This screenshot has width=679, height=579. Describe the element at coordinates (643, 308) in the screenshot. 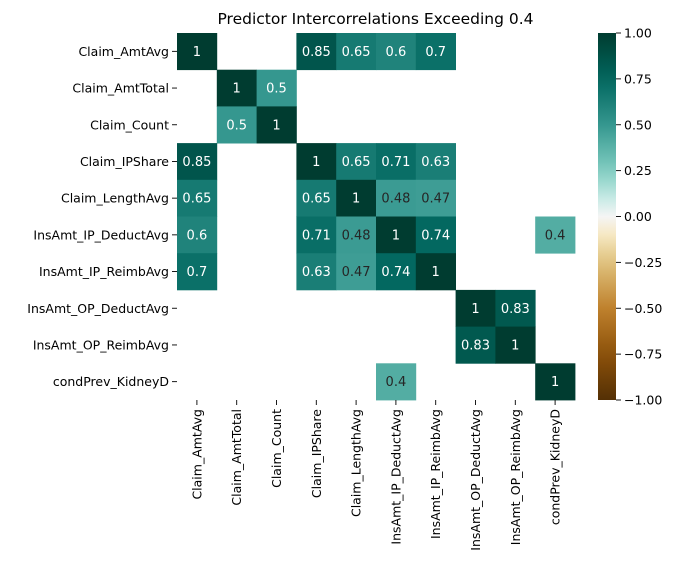

I see `colorbar-tick-label: −0.50` at that location.